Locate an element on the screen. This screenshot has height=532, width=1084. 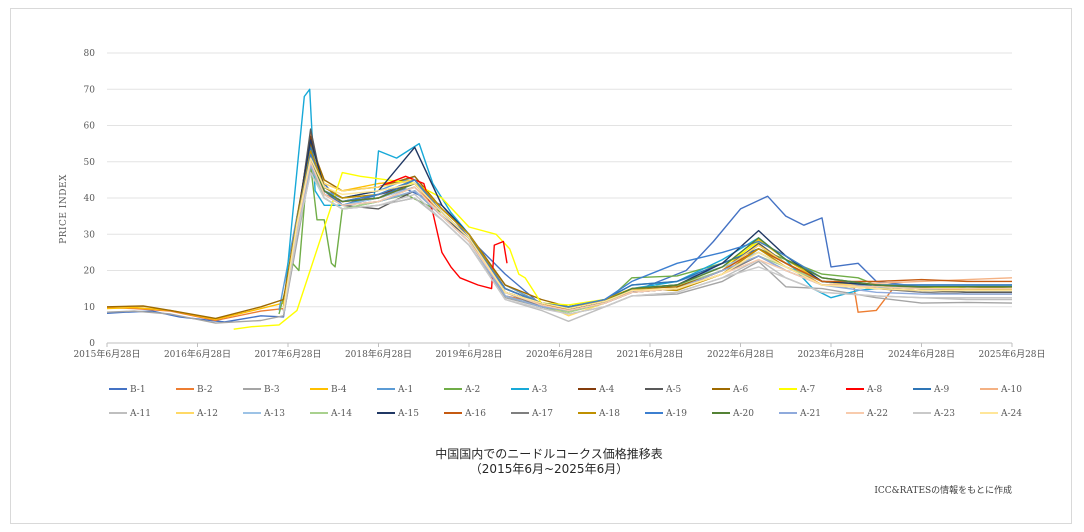
legend-label: A-9 is located at coordinates (941, 390).